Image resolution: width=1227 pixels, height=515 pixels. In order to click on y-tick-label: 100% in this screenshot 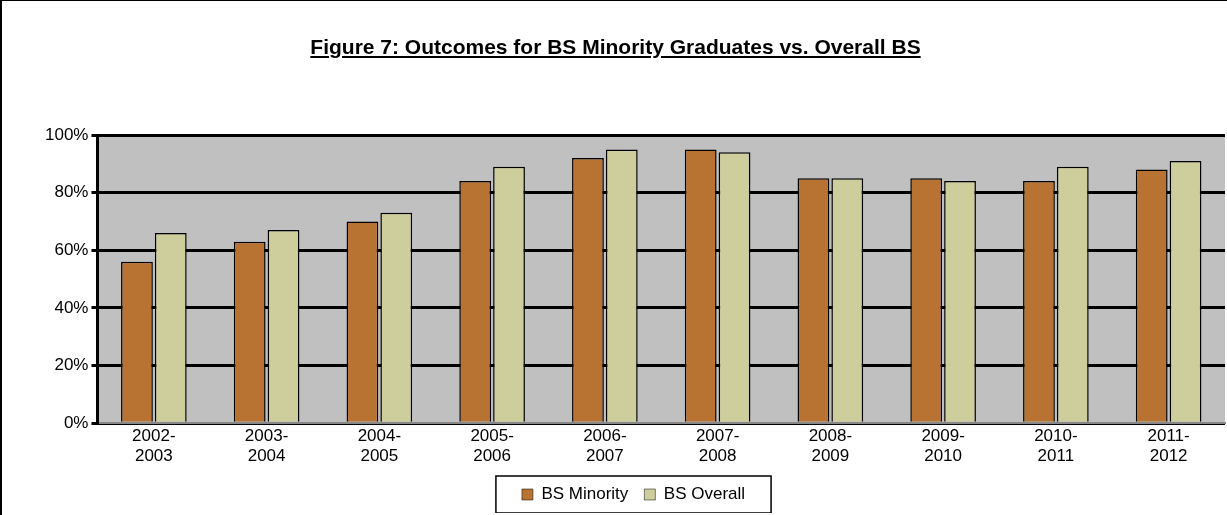, I will do `click(67, 134)`.